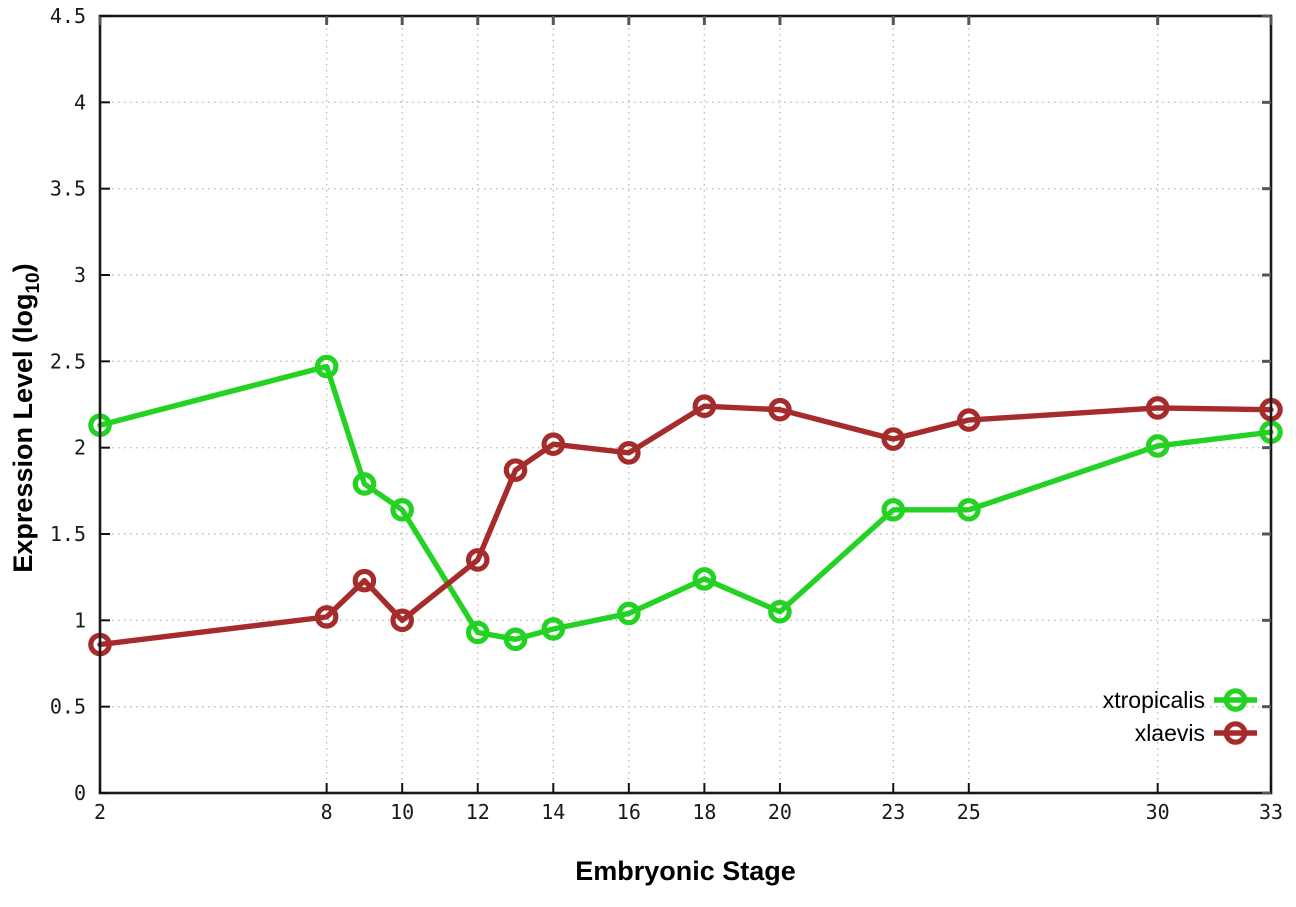 The image size is (1296, 907). Describe the element at coordinates (1235, 733) in the screenshot. I see `legend-marker-xlaevis` at that location.